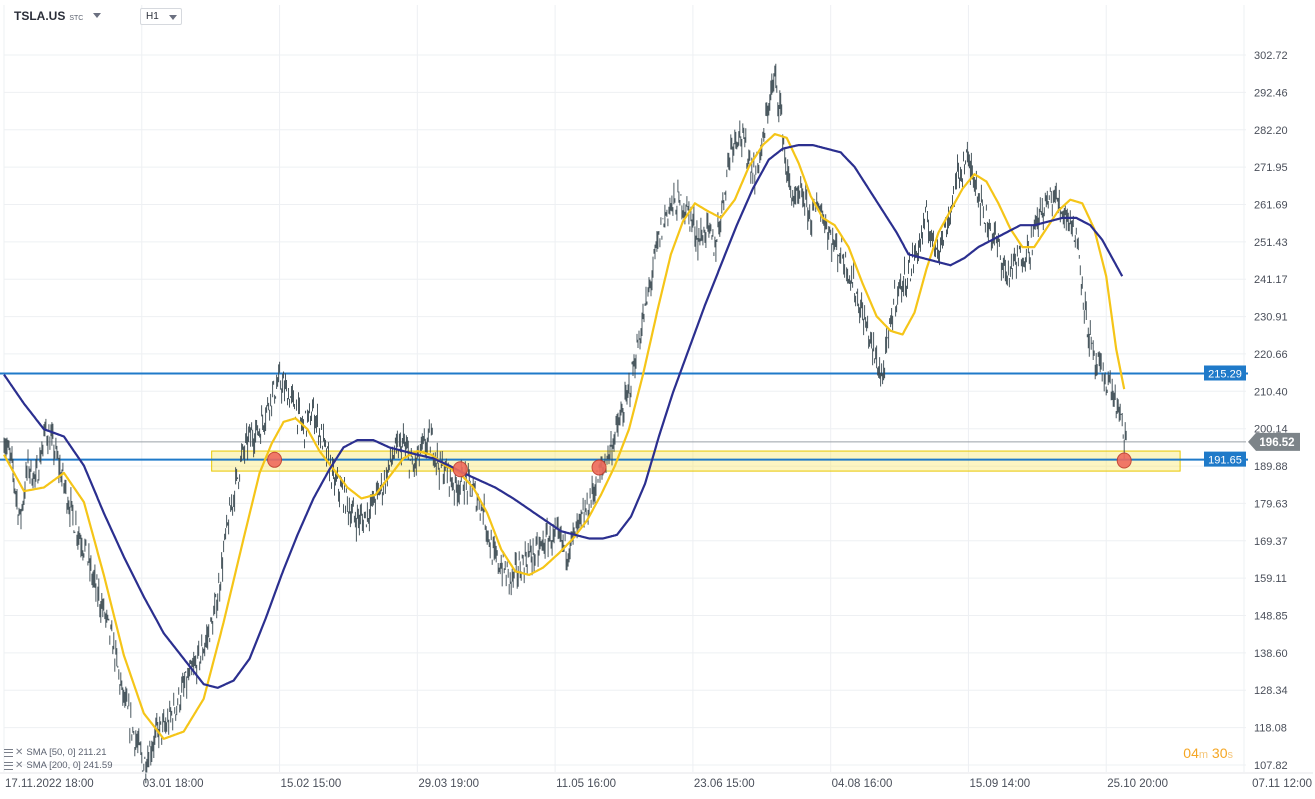 The height and width of the screenshot is (799, 1315). What do you see at coordinates (1271, 542) in the screenshot?
I see `price-tick-label: 169.37` at bounding box center [1271, 542].